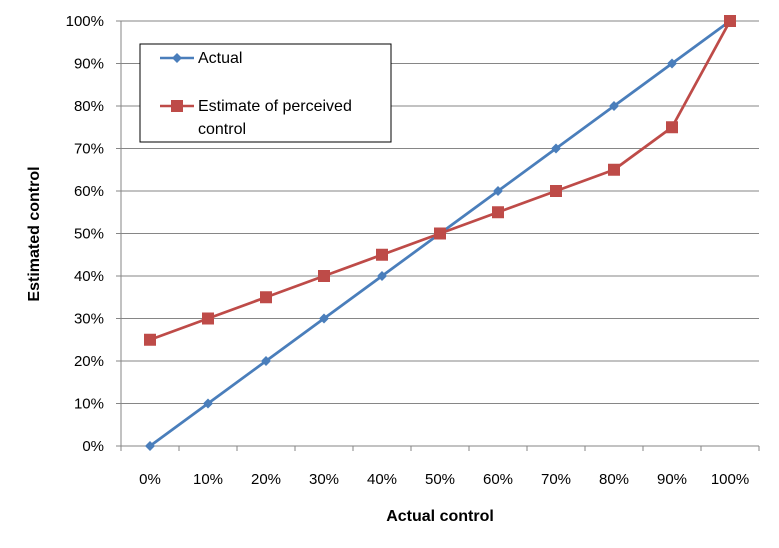 The height and width of the screenshot is (548, 779). What do you see at coordinates (275, 118) in the screenshot?
I see `legend-label-estimate: Estimate of perceived control` at bounding box center [275, 118].